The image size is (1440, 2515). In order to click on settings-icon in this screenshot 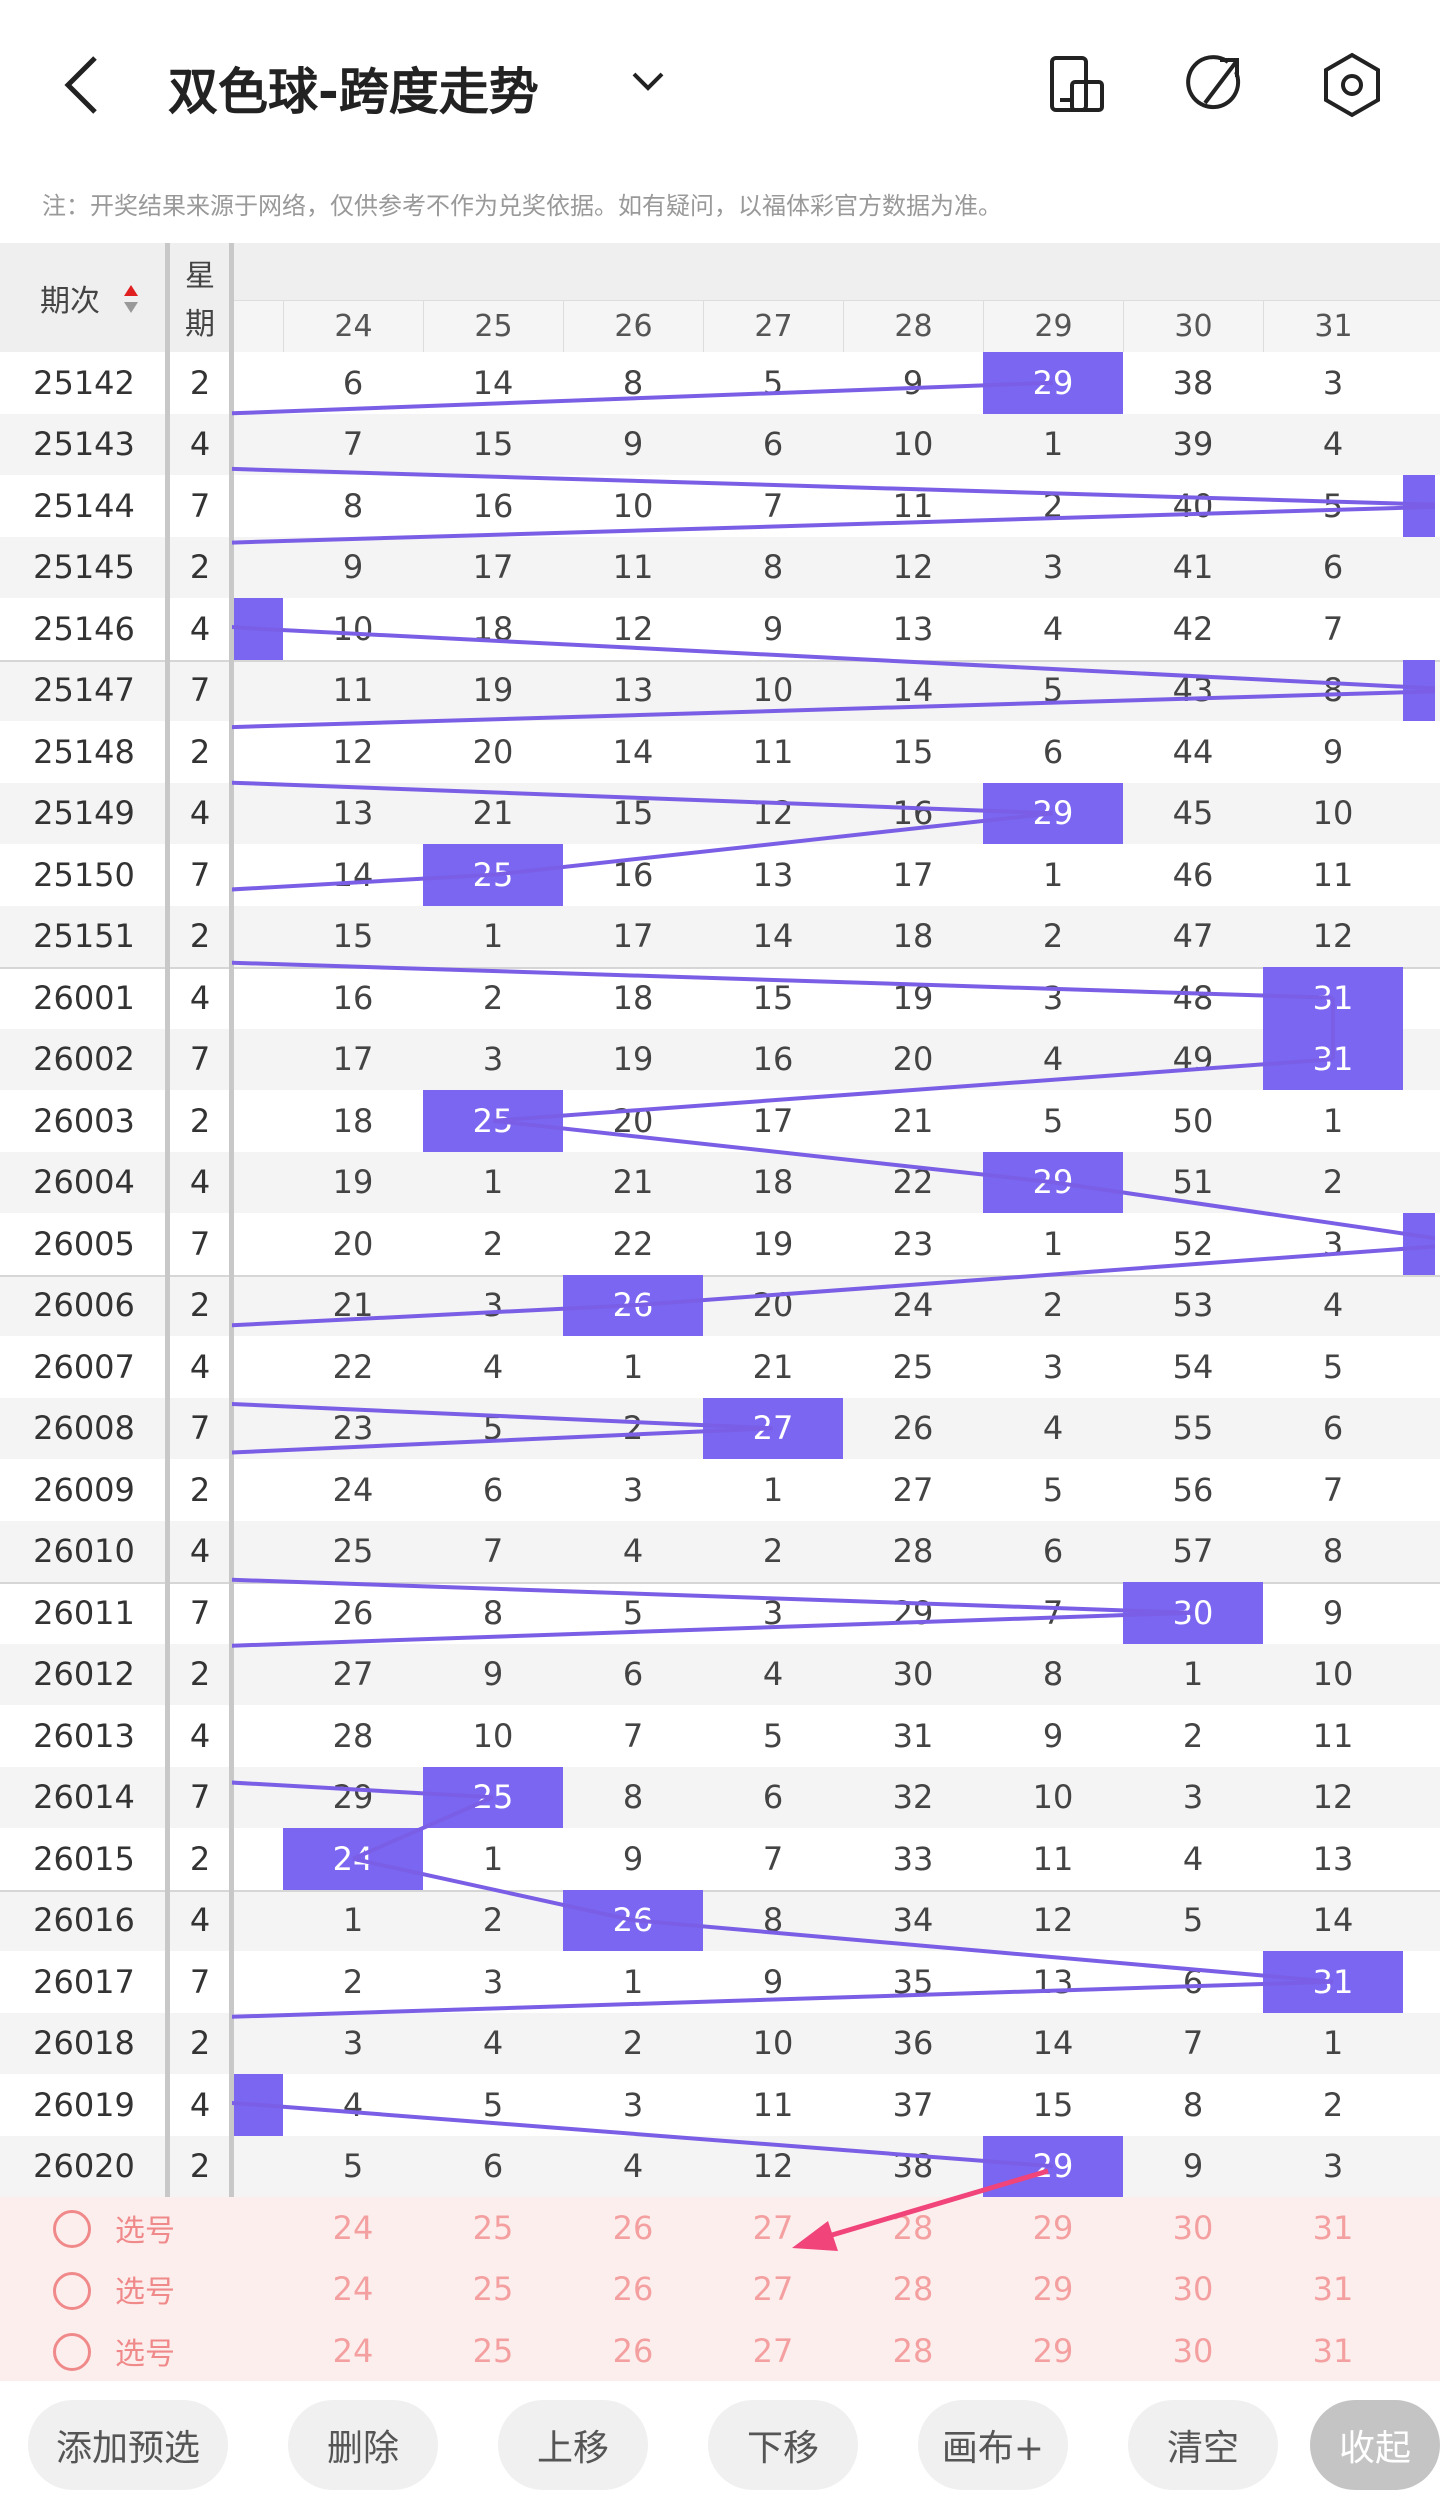, I will do `click(1352, 85)`.